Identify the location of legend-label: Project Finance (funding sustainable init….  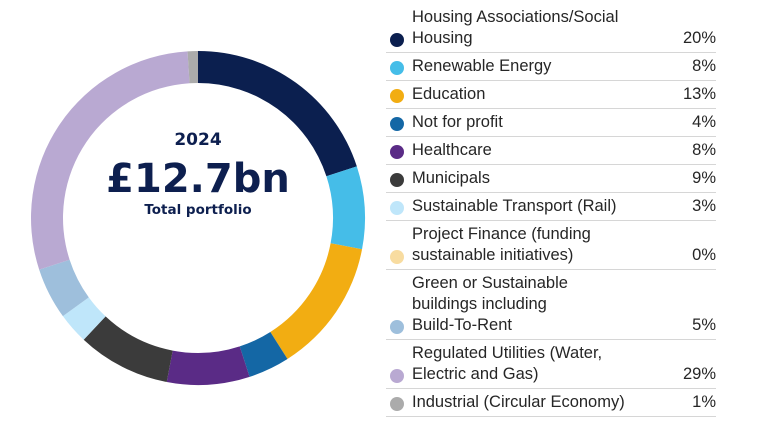
(501, 244).